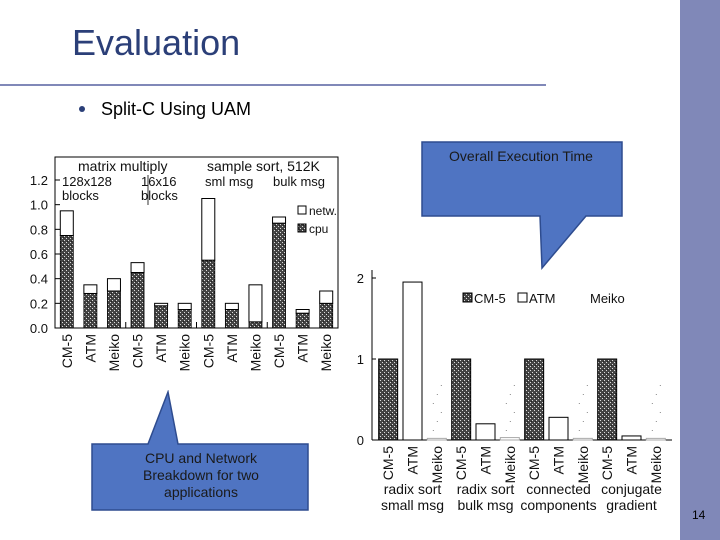 The height and width of the screenshot is (540, 720). What do you see at coordinates (39, 303) in the screenshot?
I see `chart1-ytick-label: 0.2` at bounding box center [39, 303].